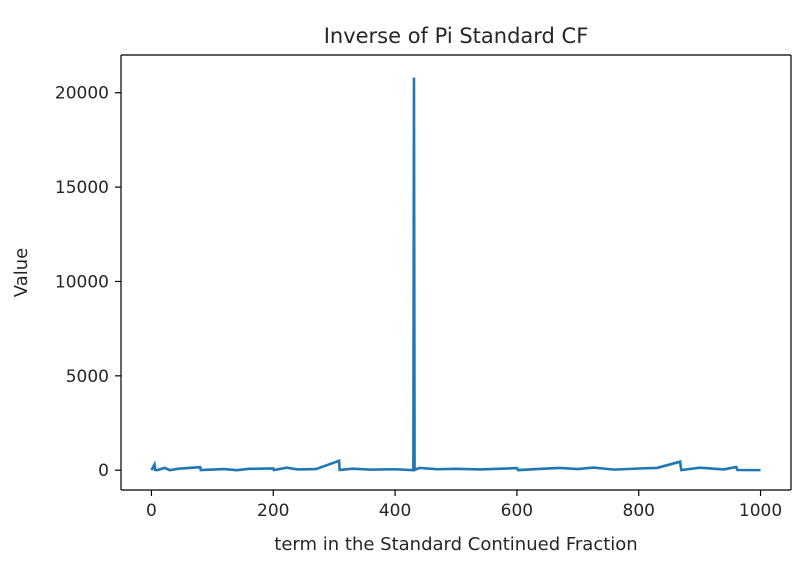 This screenshot has height=572, width=812. What do you see at coordinates (151, 511) in the screenshot?
I see `x-tick-label: 0` at bounding box center [151, 511].